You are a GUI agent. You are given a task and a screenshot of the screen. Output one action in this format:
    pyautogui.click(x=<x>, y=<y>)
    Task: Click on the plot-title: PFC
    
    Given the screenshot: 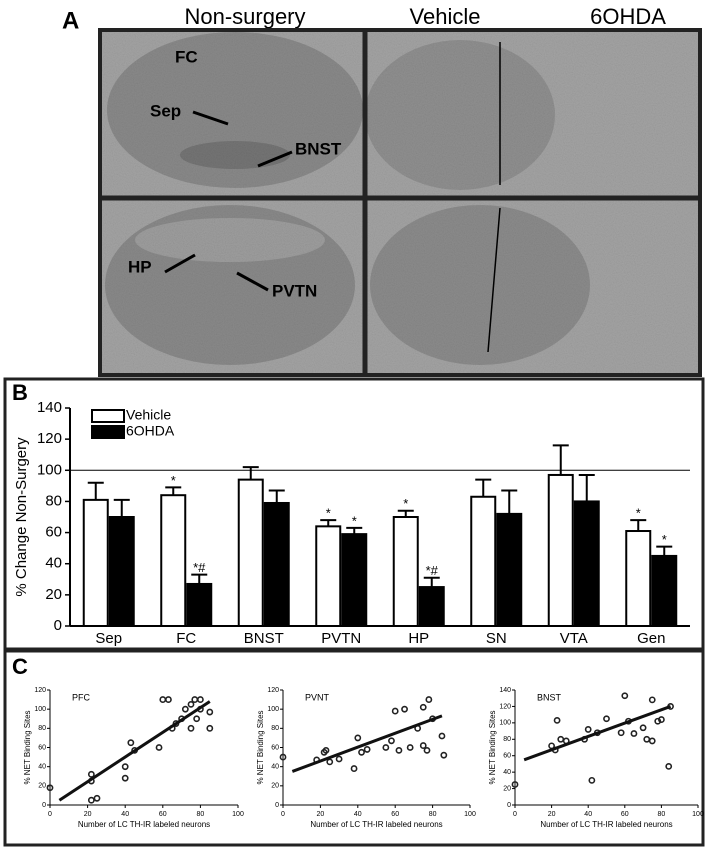 What is the action you would take?
    pyautogui.click(x=81, y=697)
    